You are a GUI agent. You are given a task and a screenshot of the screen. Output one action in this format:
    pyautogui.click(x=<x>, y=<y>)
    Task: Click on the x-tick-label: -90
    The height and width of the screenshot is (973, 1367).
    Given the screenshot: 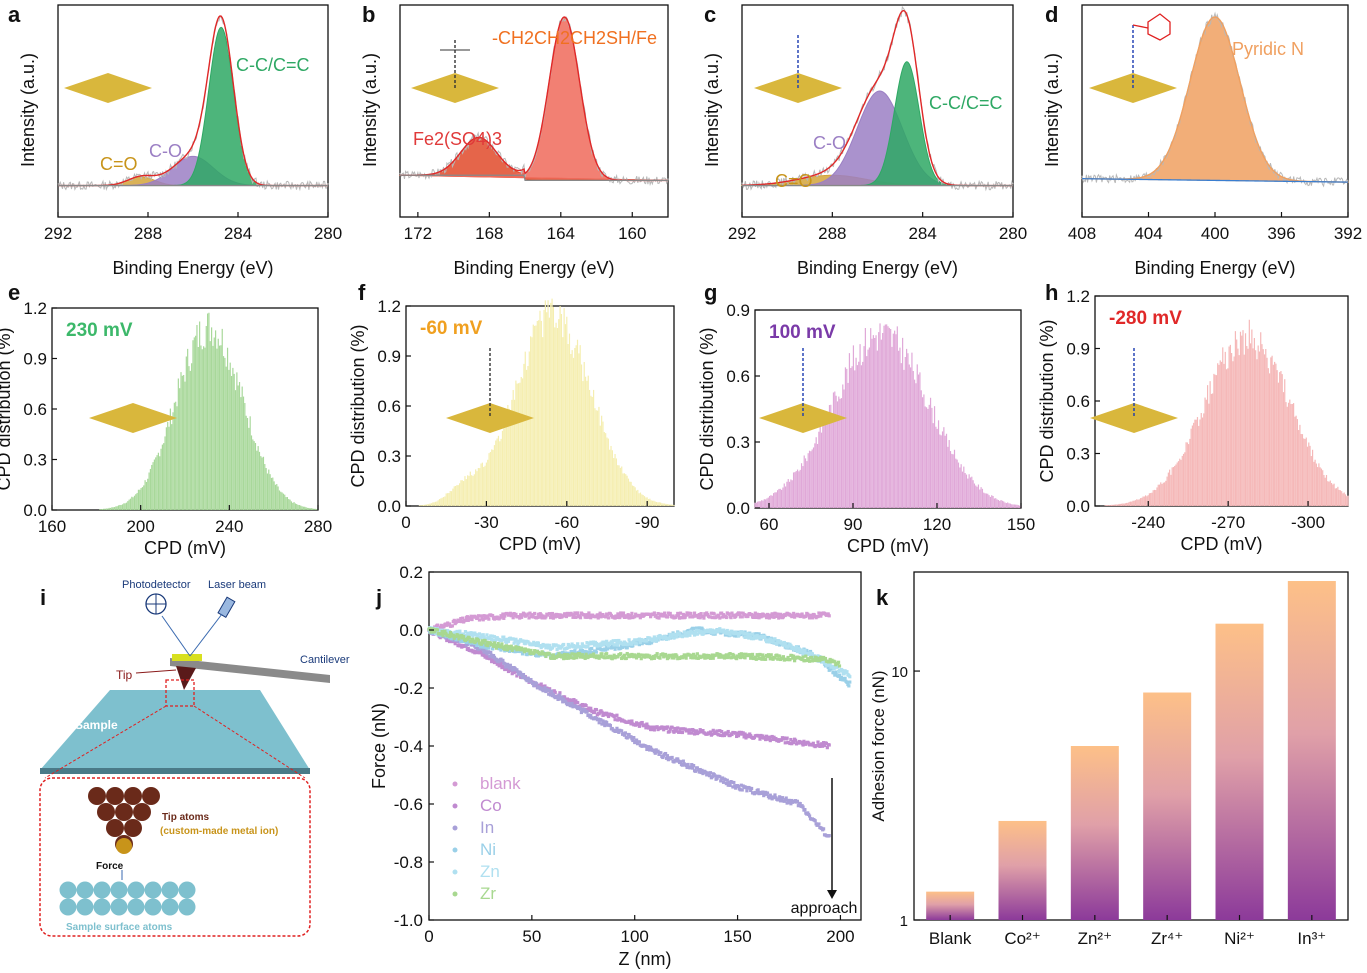 What is the action you would take?
    pyautogui.click(x=647, y=522)
    